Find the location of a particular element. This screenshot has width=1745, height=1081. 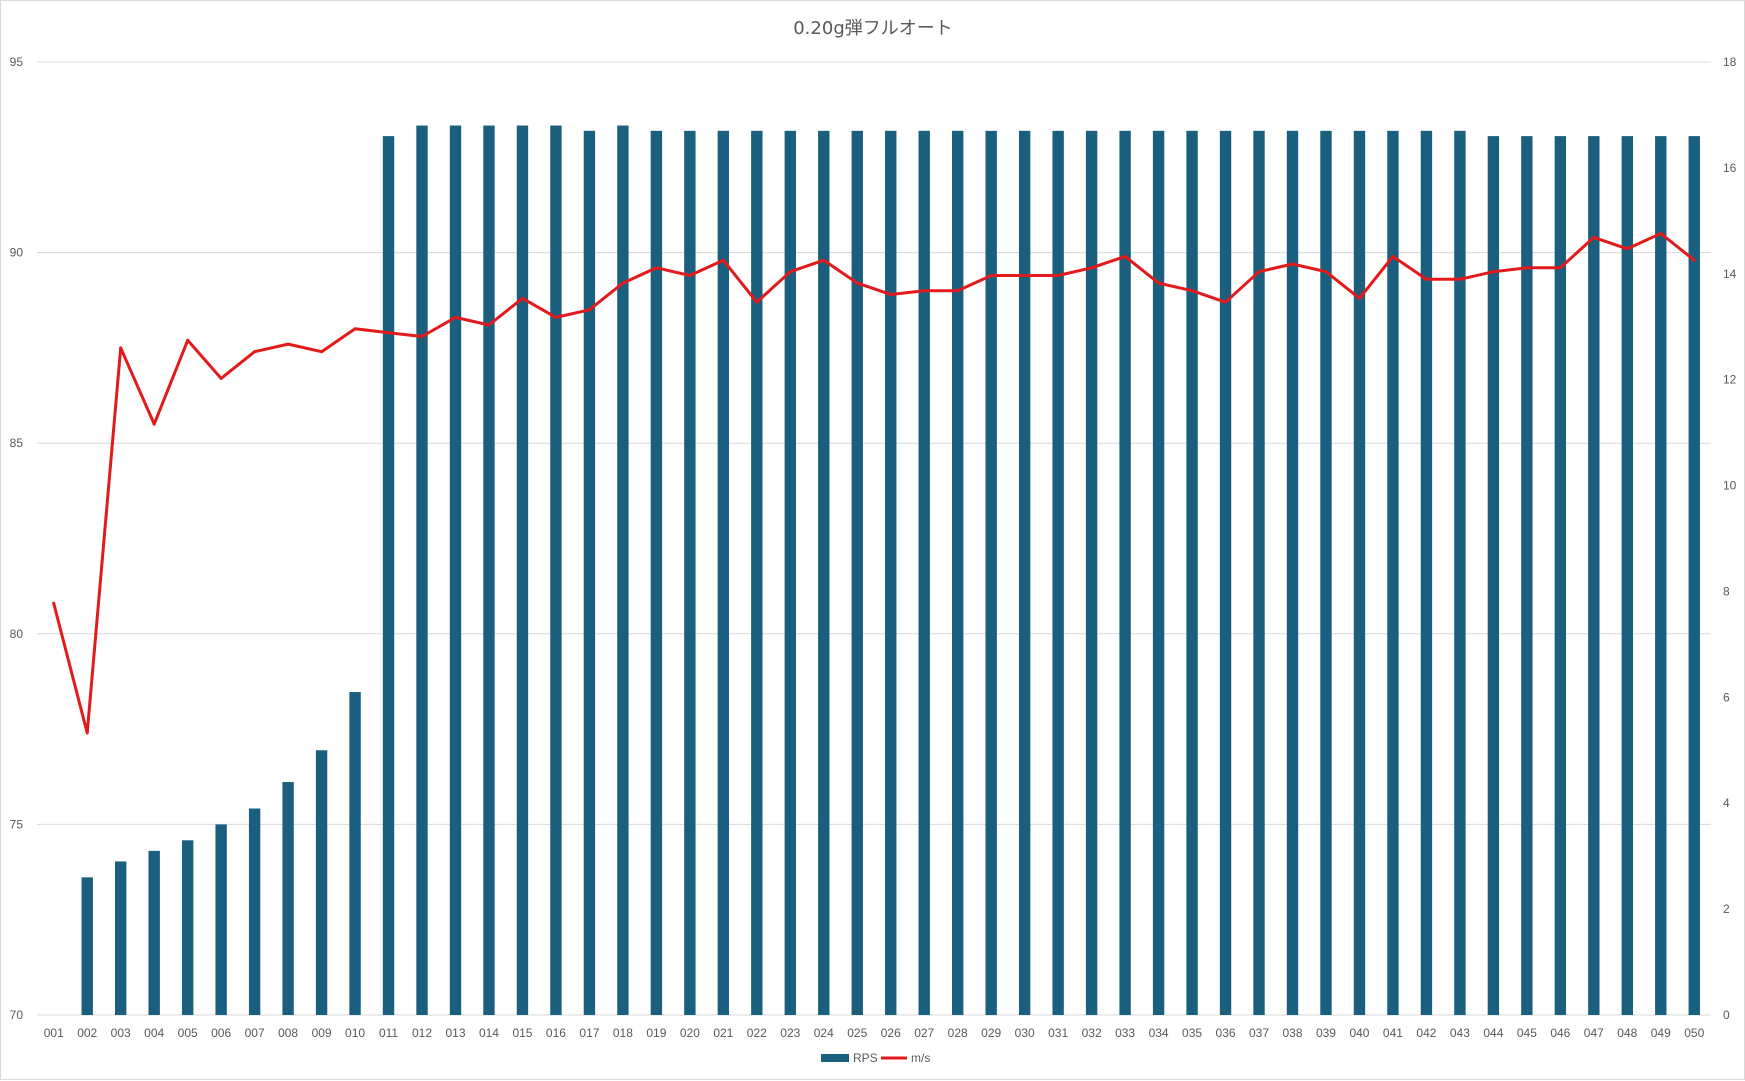

right-tick-label: 8 is located at coordinates (1726, 591).